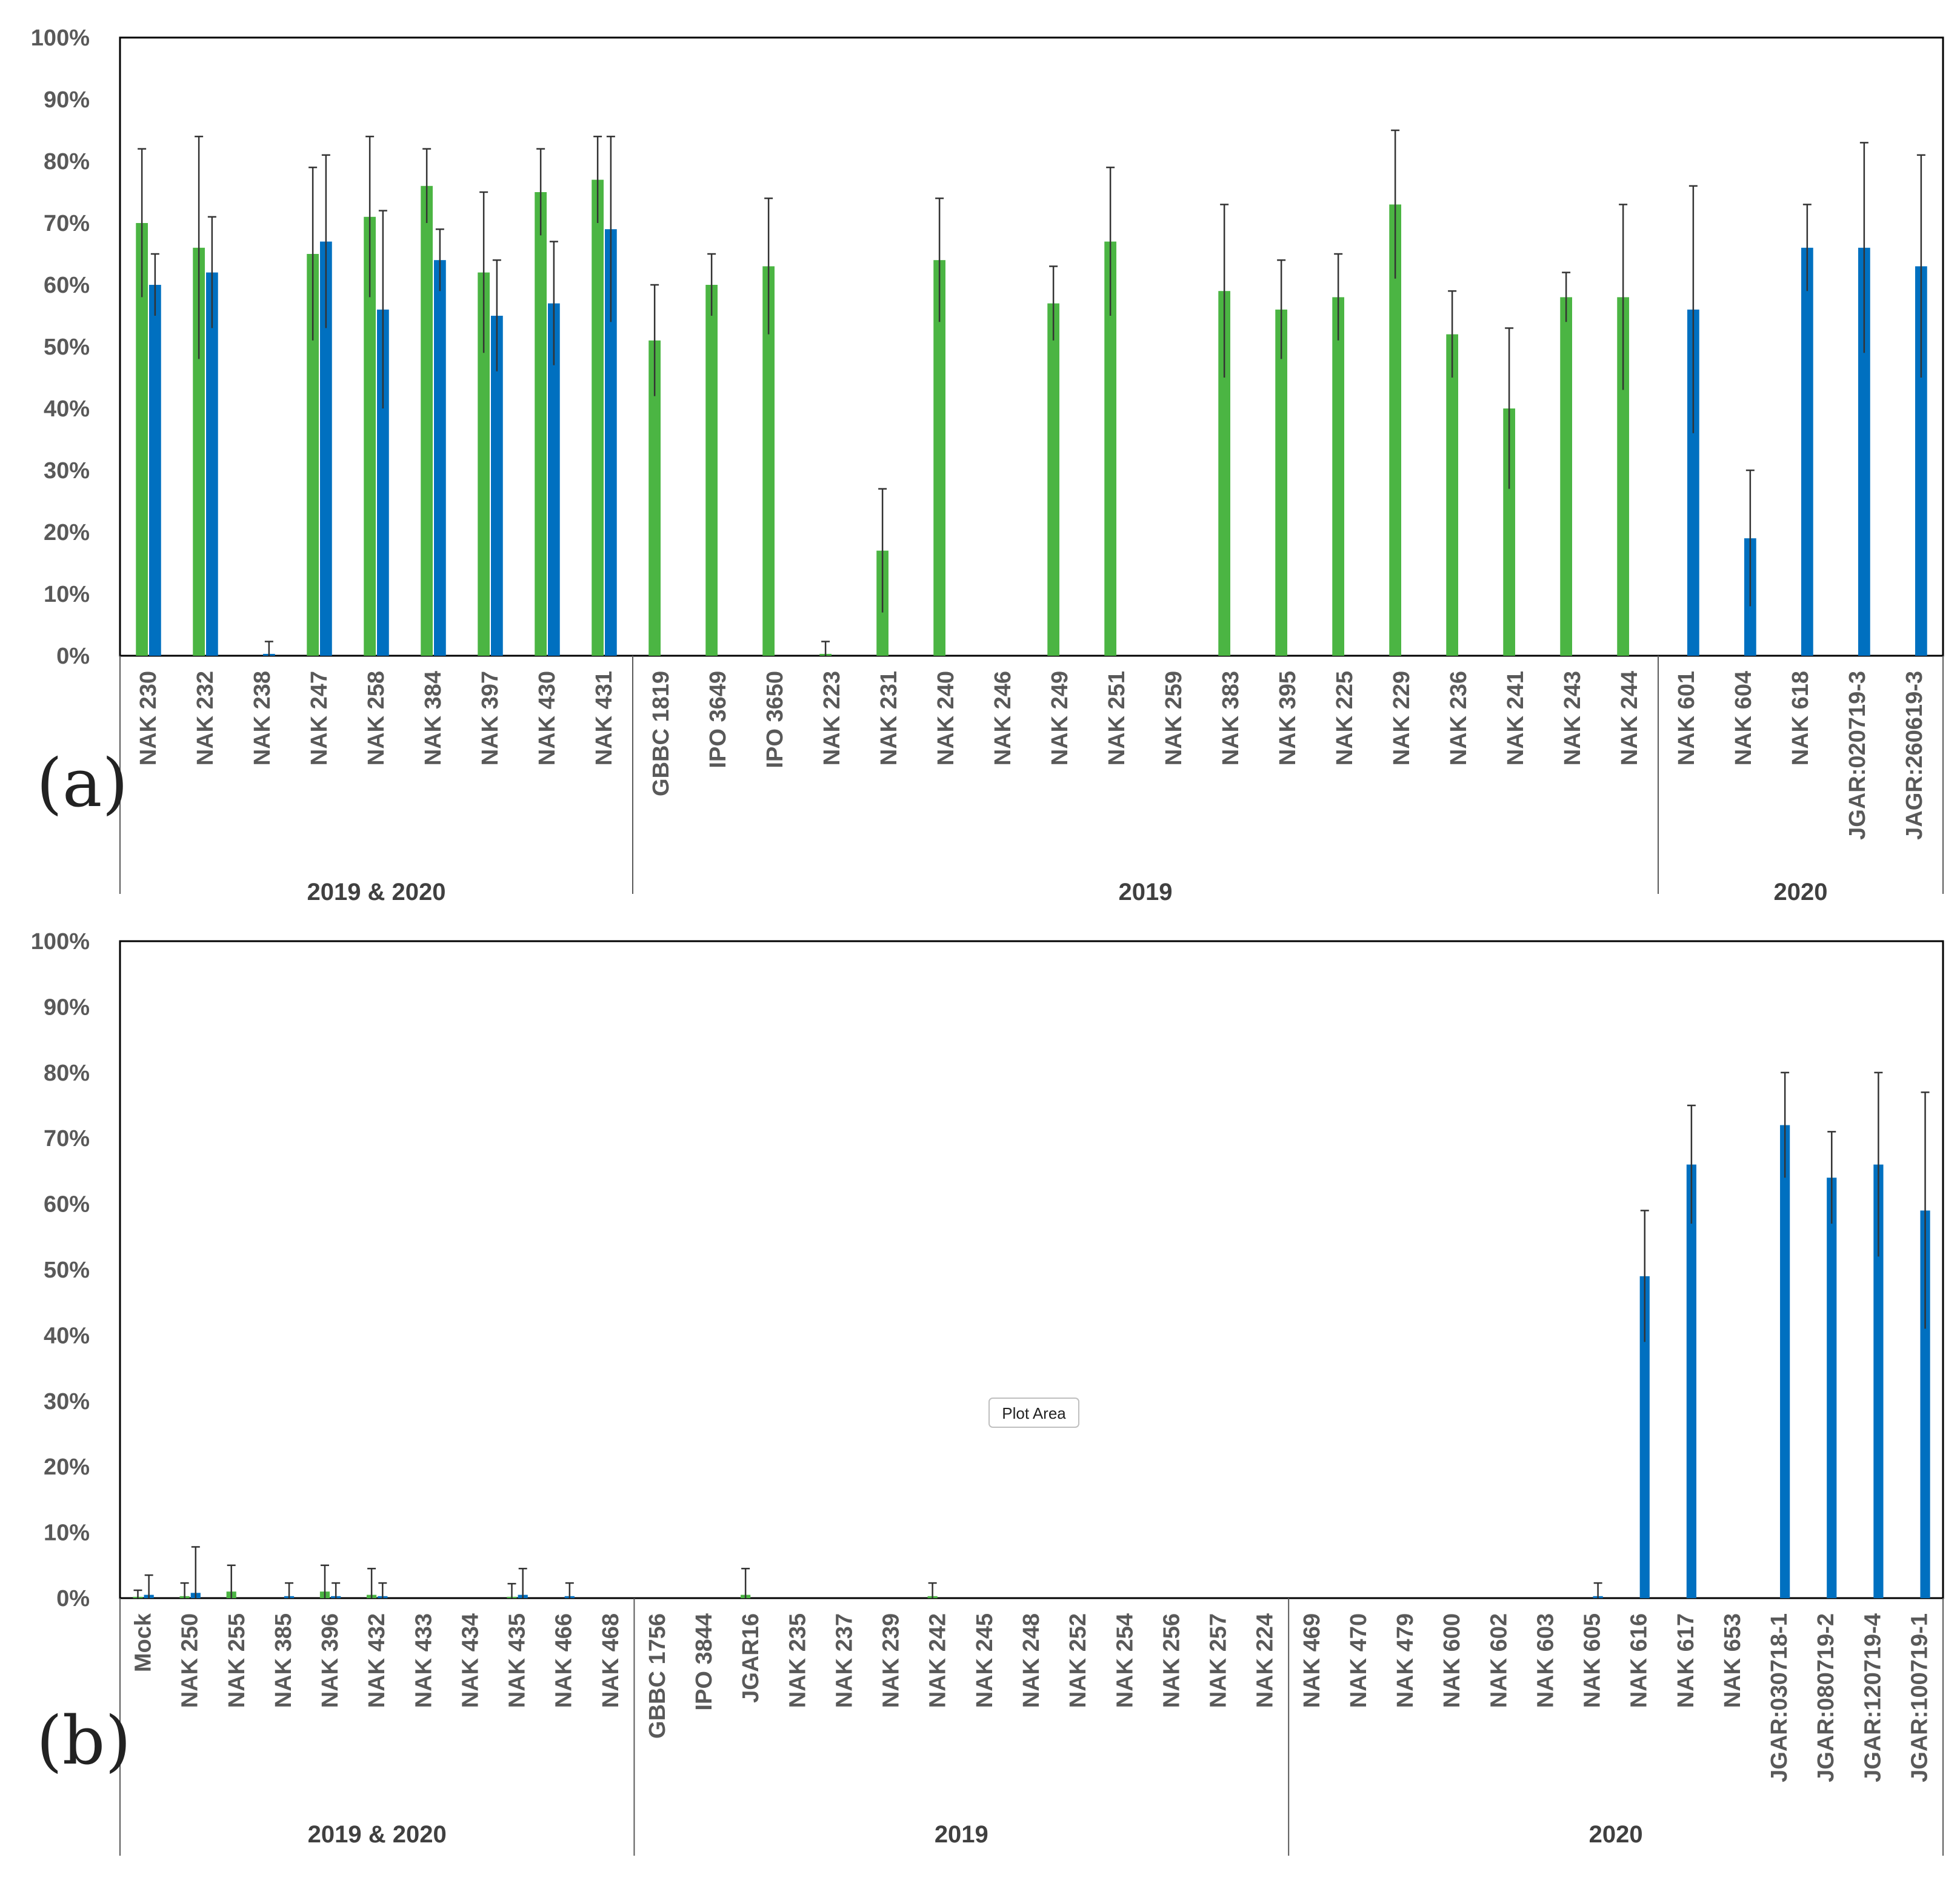 The image size is (1960, 1886). Describe the element at coordinates (1686, 718) in the screenshot. I see `category-label: NAK 601` at that location.